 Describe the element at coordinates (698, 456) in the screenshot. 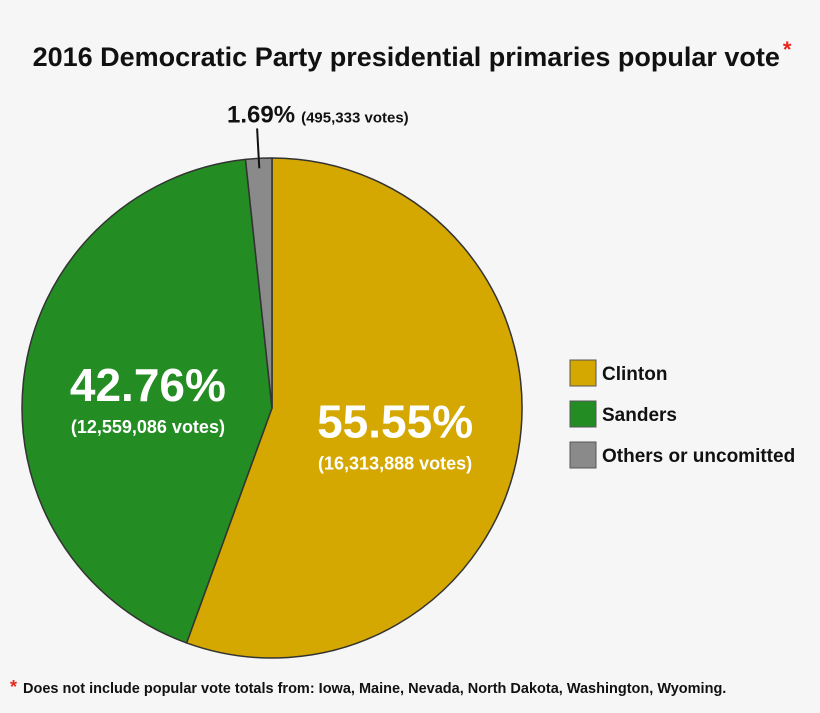

I see `legend-label-others-or-uncomitted: Others or uncomitted` at that location.